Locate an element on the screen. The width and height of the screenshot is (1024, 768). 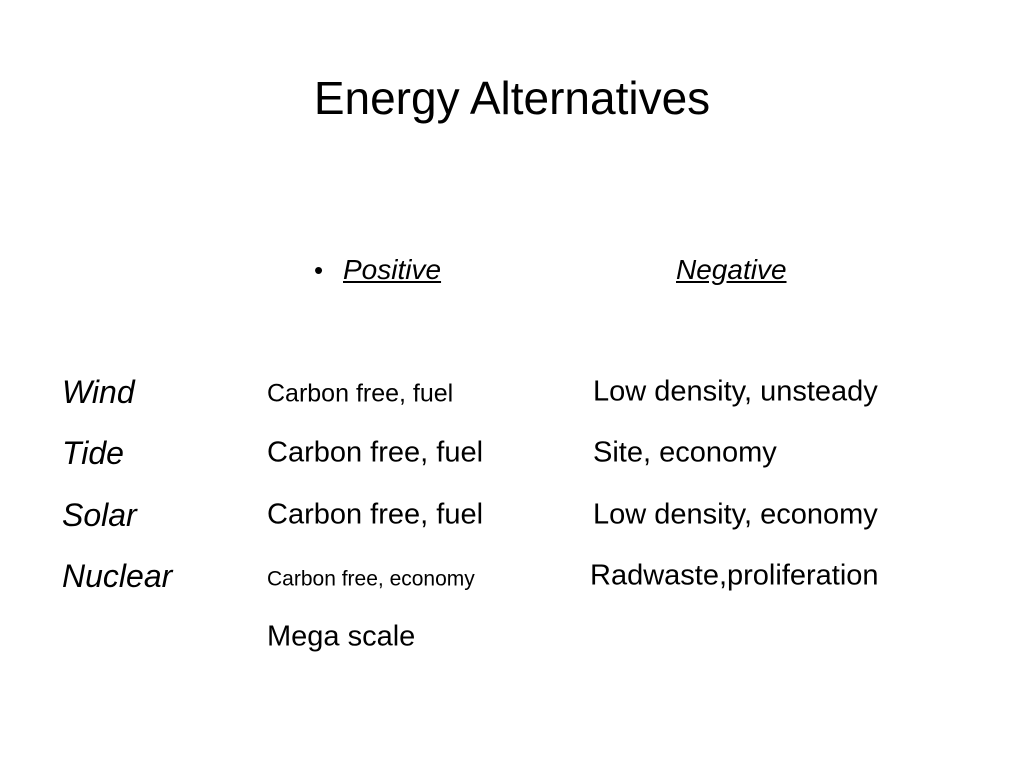
row-label: Solar is located at coordinates (99, 515).